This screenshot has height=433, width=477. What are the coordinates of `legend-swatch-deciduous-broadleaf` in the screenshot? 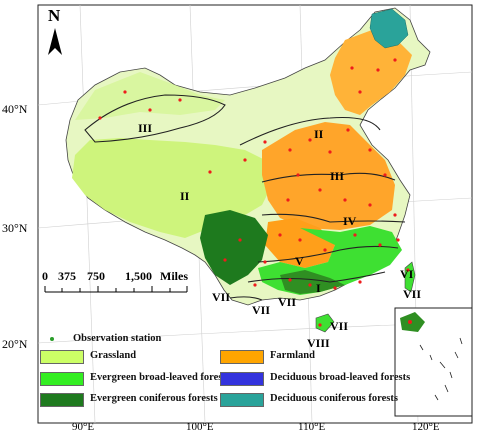 It's located at (242, 379).